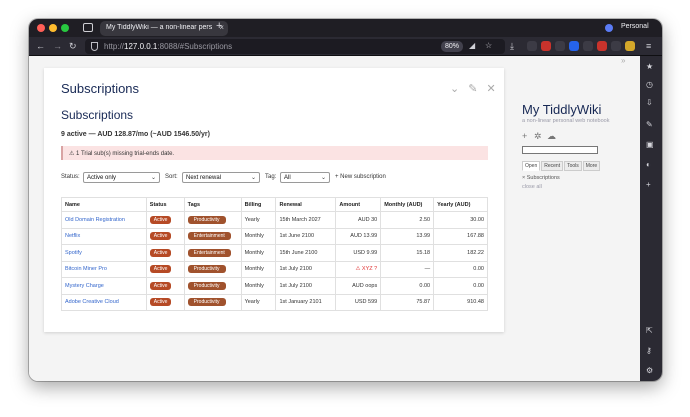 The height and width of the screenshot is (417, 690). What do you see at coordinates (525, 136) in the screenshot?
I see `new-tiddler-icon: +` at bounding box center [525, 136].